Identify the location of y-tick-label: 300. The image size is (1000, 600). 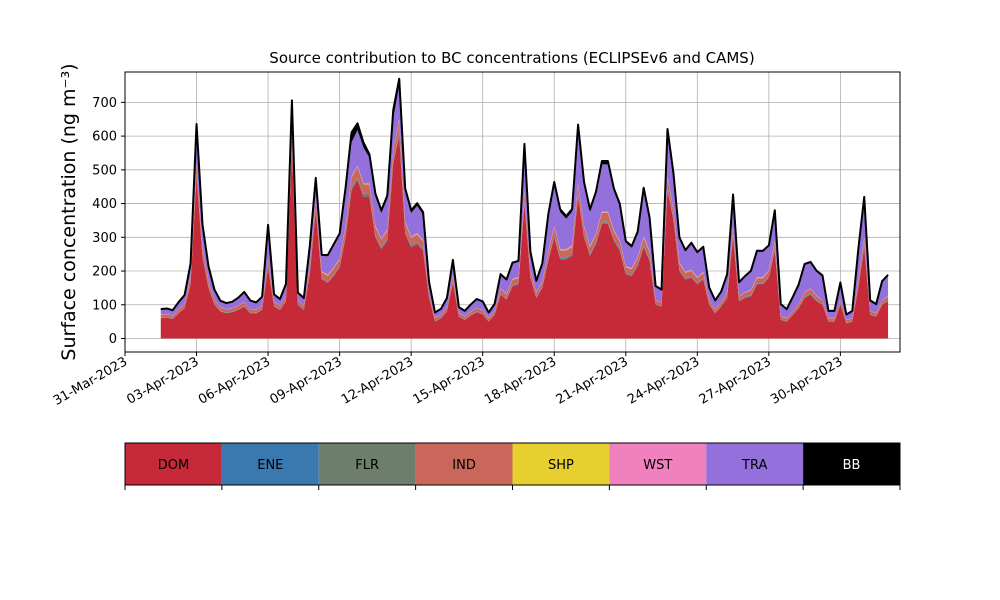
(104, 238).